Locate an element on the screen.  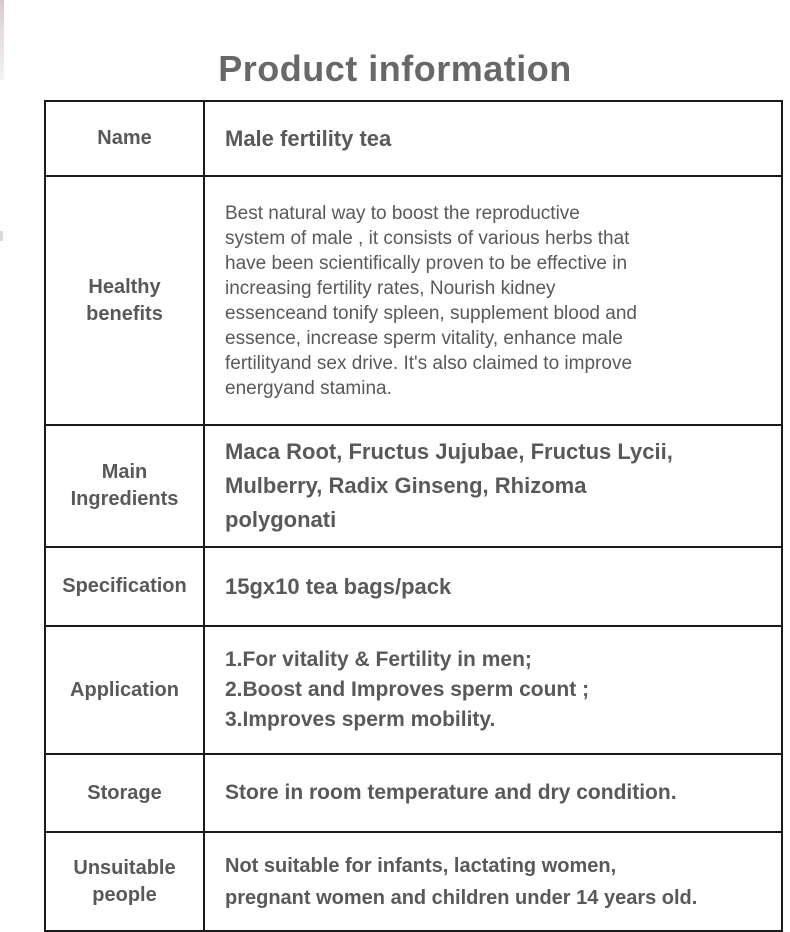
row-label-application: Application is located at coordinates (124, 690).